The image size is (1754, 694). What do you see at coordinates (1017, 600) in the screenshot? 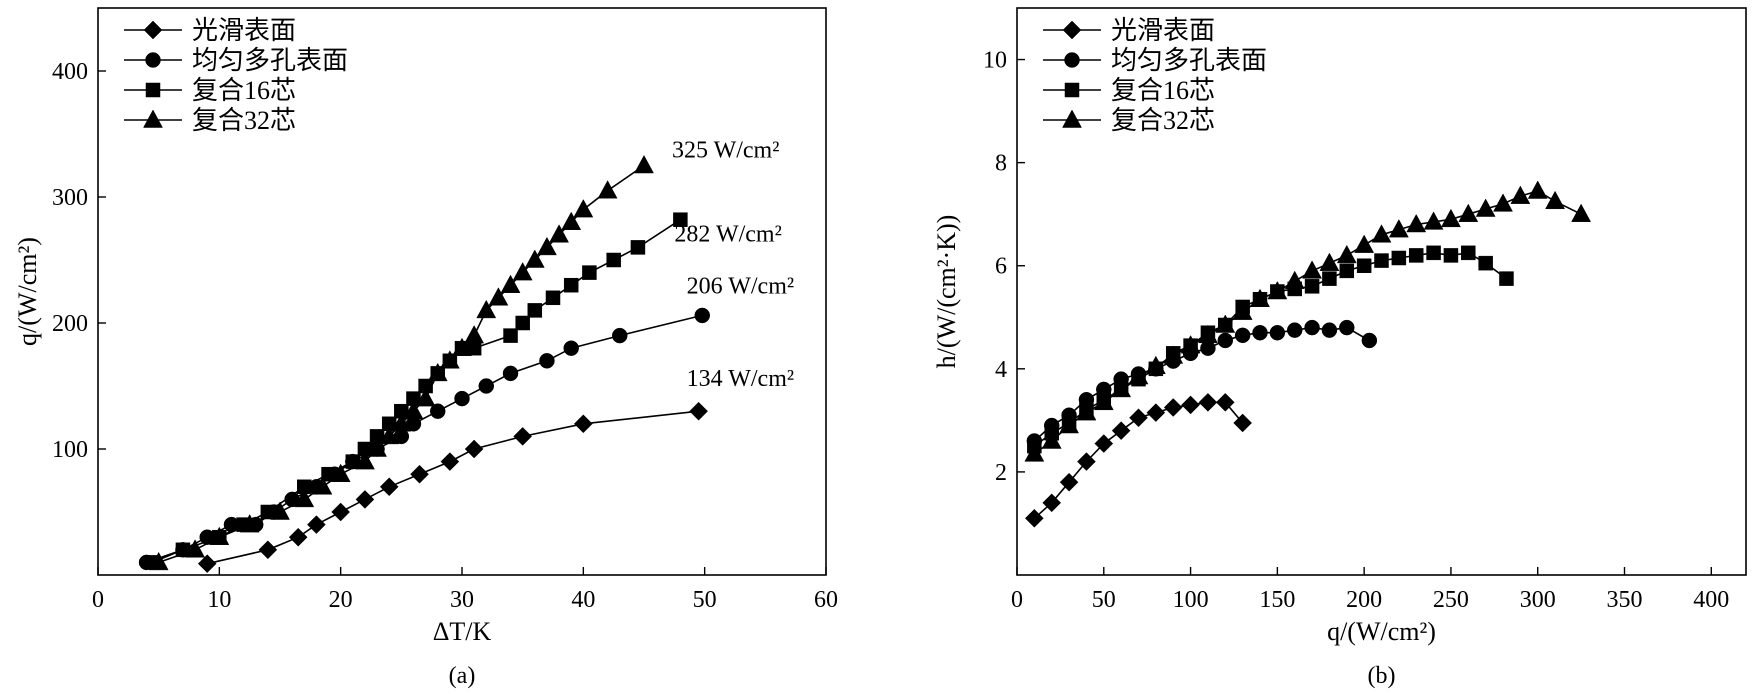
I see `x-tick-label: 0` at bounding box center [1017, 600].